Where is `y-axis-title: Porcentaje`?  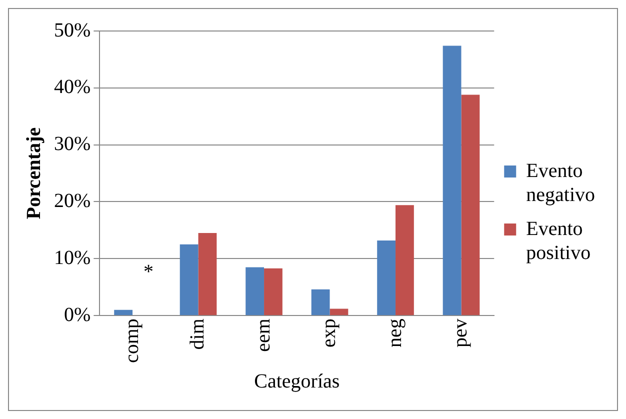
y-axis-title: Porcentaje is located at coordinates (34, 173).